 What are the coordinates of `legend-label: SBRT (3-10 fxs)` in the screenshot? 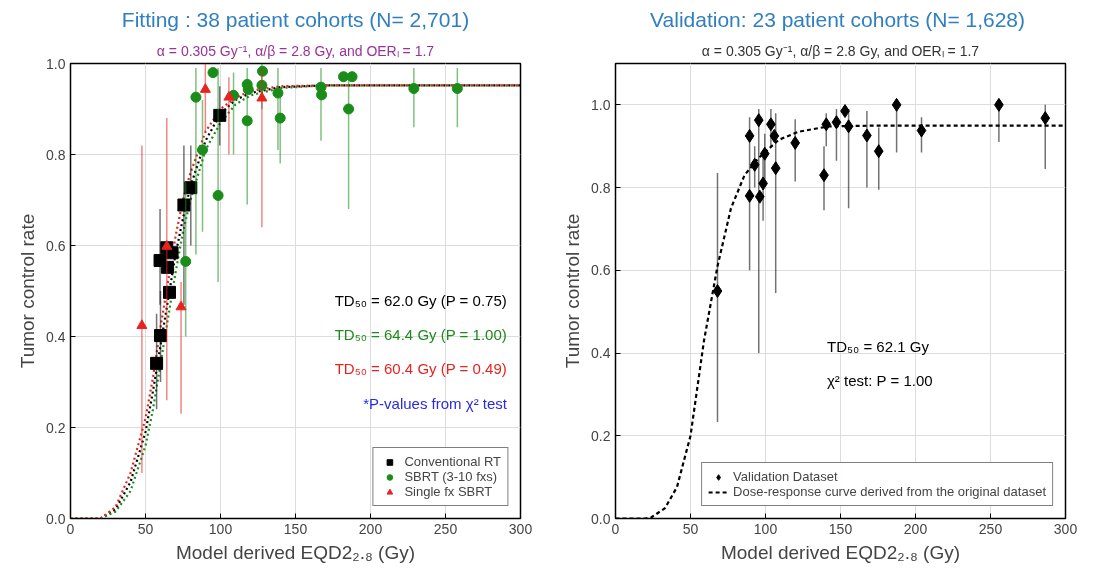 It's located at (451, 476).